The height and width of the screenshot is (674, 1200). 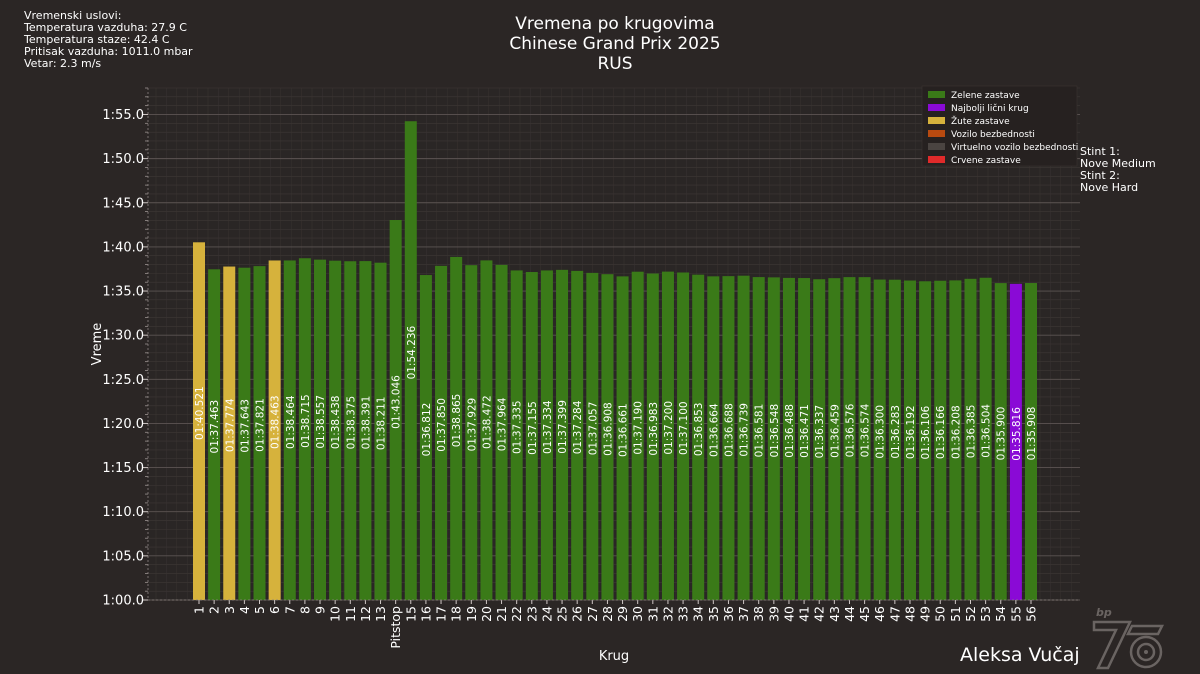 I want to click on bar-value-label: 01:36.661, so click(x=624, y=430).